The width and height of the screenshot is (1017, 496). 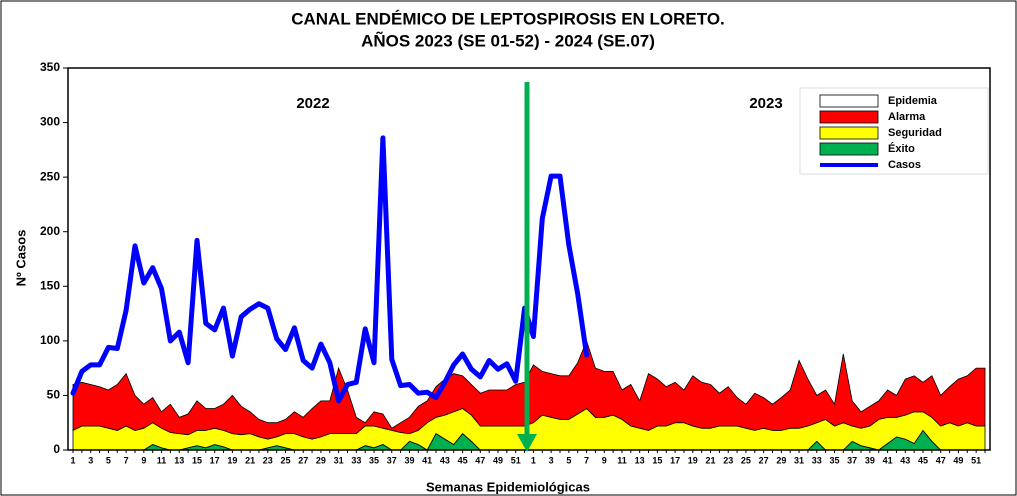 What do you see at coordinates (54, 395) in the screenshot?
I see `y-tick-label: 50` at bounding box center [54, 395].